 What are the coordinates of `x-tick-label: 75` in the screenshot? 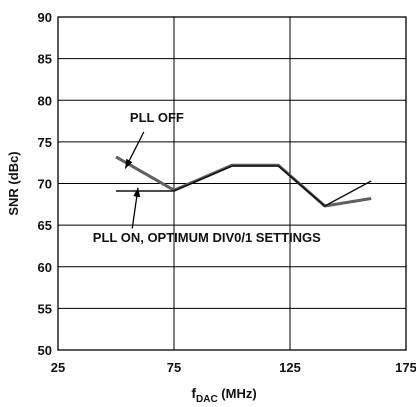 It's located at (174, 367).